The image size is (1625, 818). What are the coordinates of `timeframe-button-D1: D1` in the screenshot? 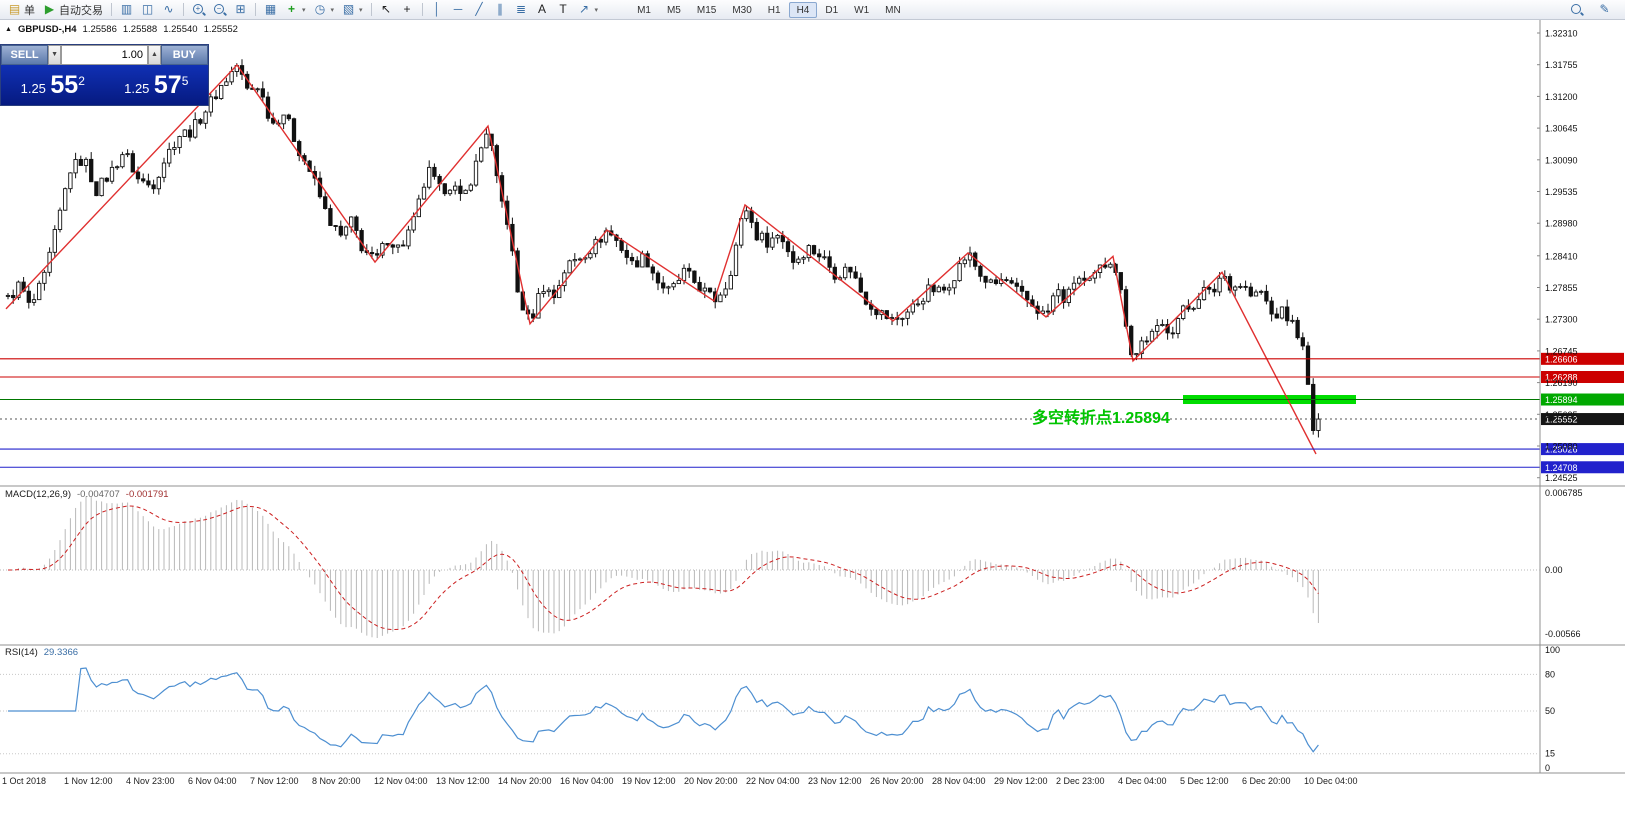 It's located at (831, 10).